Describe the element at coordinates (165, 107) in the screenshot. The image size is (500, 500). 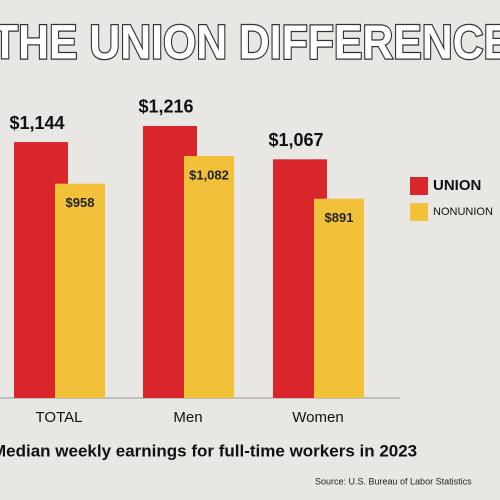
I see `value-label: $1,216` at that location.